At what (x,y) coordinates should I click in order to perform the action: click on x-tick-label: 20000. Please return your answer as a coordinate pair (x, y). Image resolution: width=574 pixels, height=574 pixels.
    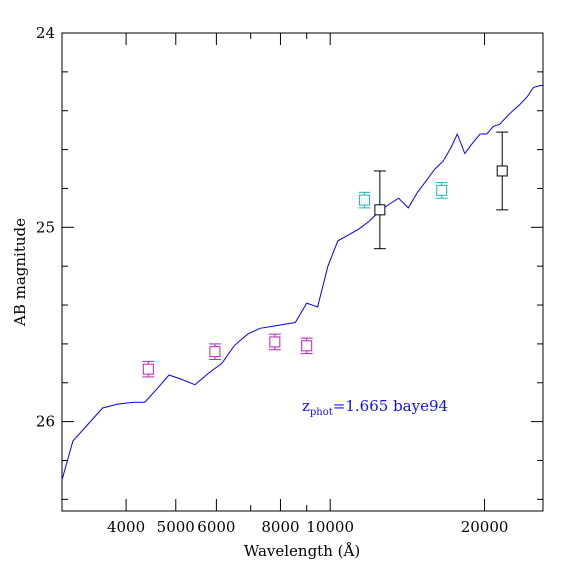
    Looking at the image, I should click on (485, 527).